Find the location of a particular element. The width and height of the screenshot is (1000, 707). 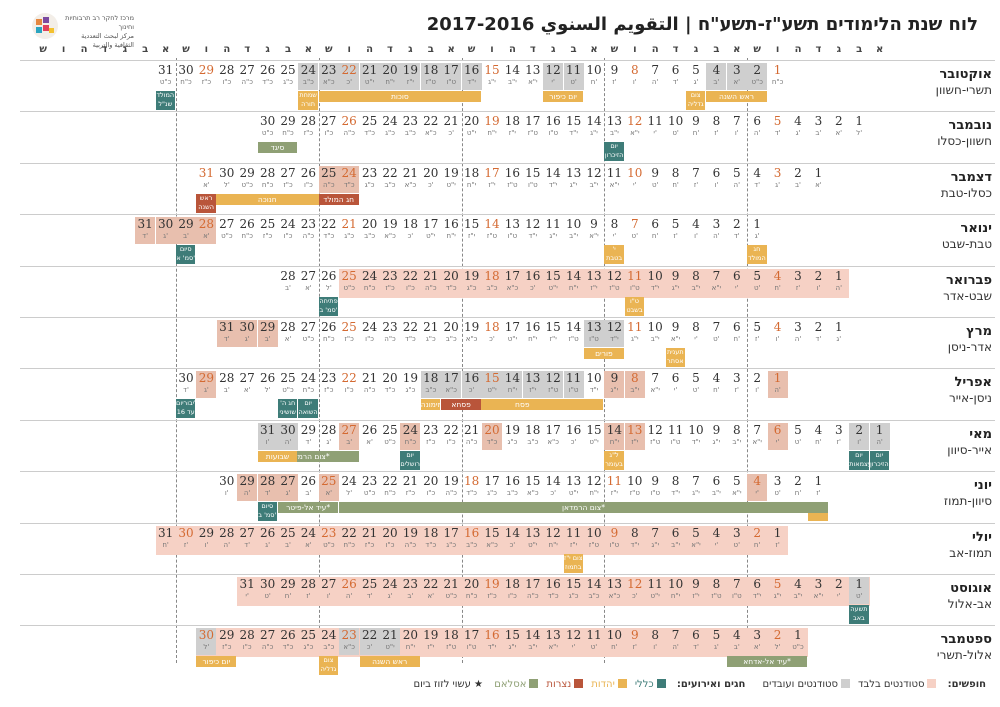

day-cell: 14 י"ח is located at coordinates (512, 385).